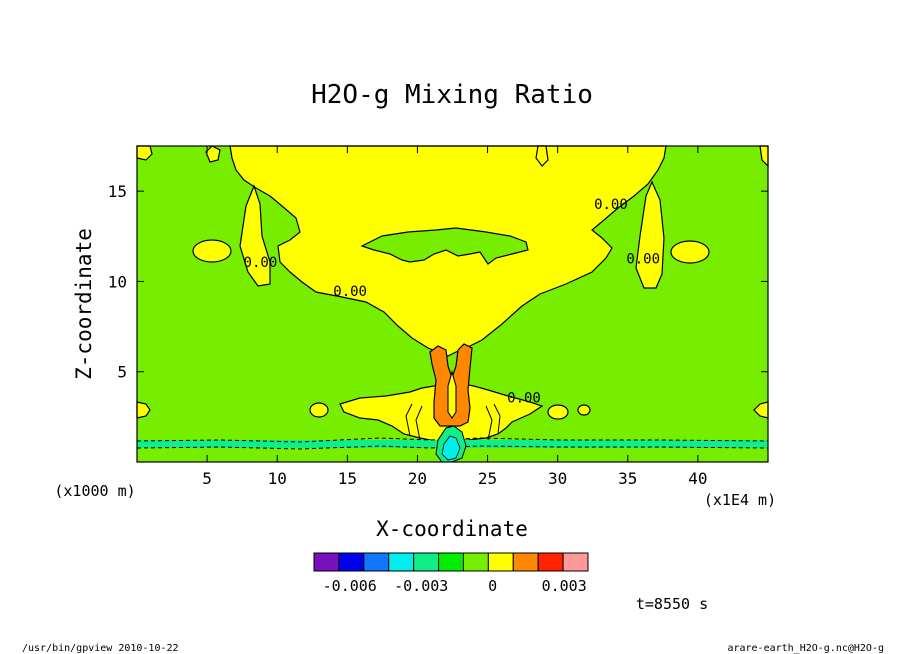 Image resolution: width=904 pixels, height=654 pixels. Describe the element at coordinates (212, 251) in the screenshot. I see `left-cell` at that location.